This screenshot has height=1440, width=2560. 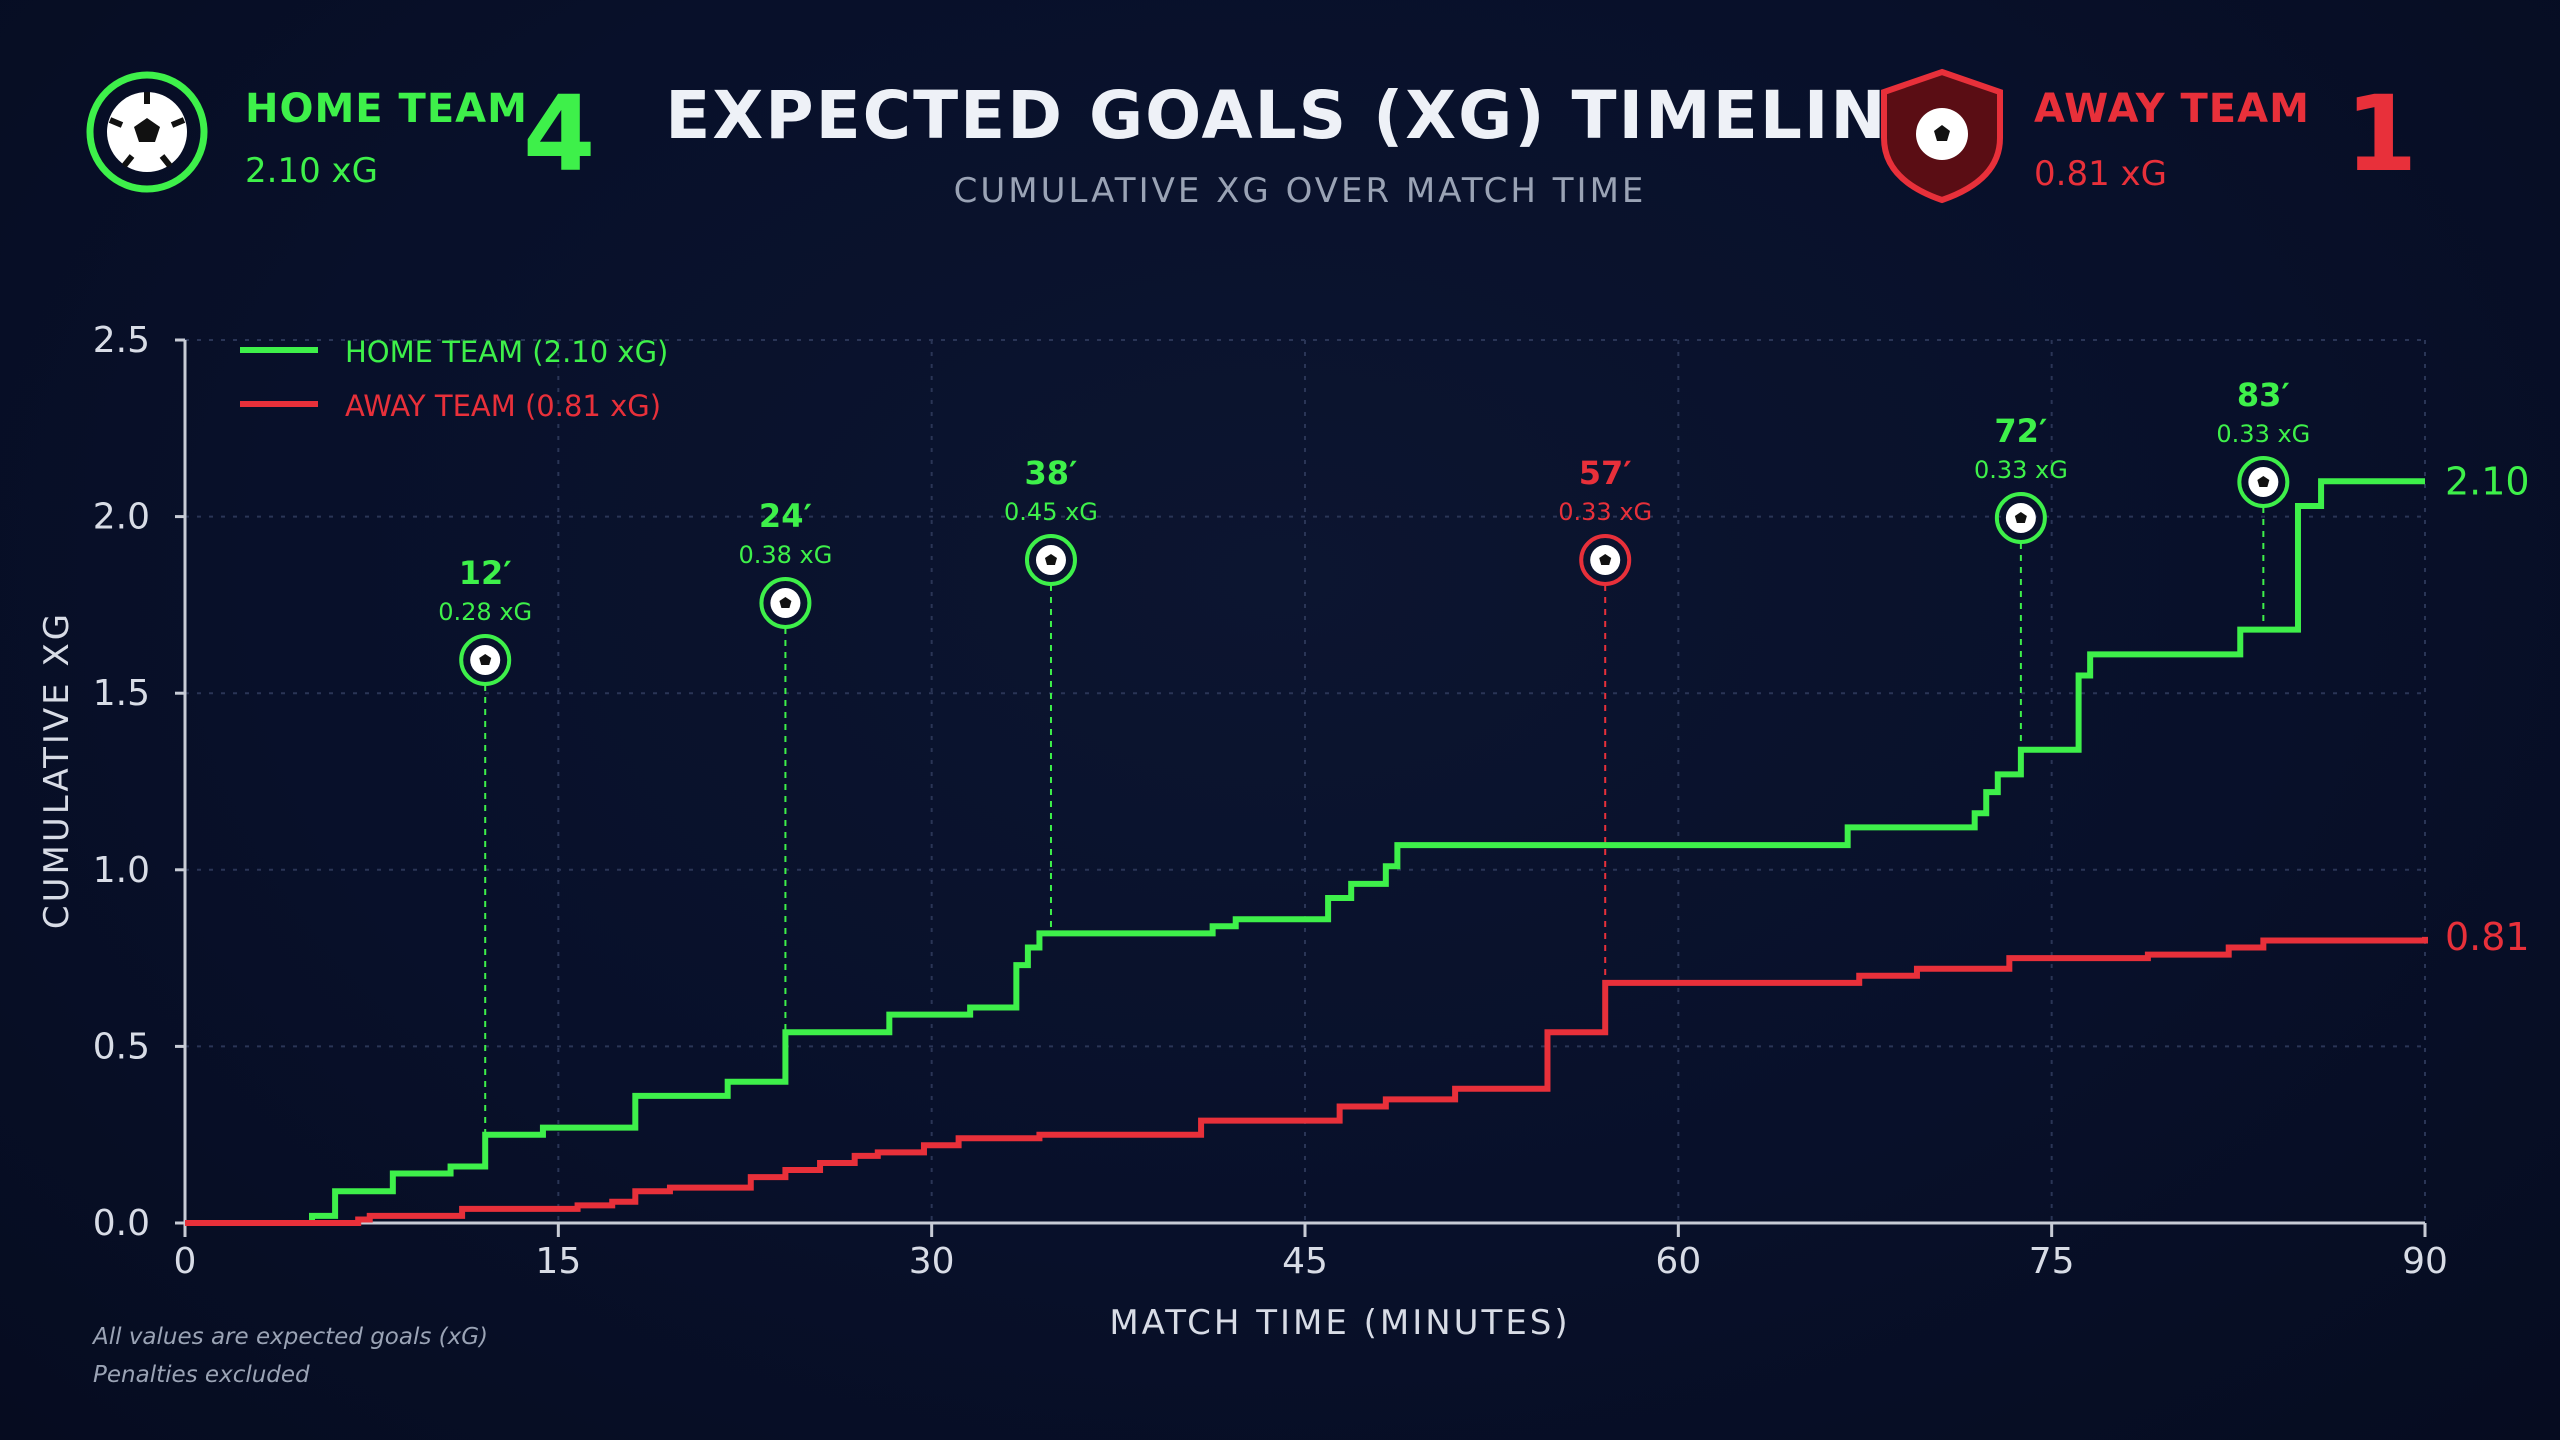 What do you see at coordinates (2263, 395) in the screenshot?
I see `goal-minute-label: 83′` at bounding box center [2263, 395].